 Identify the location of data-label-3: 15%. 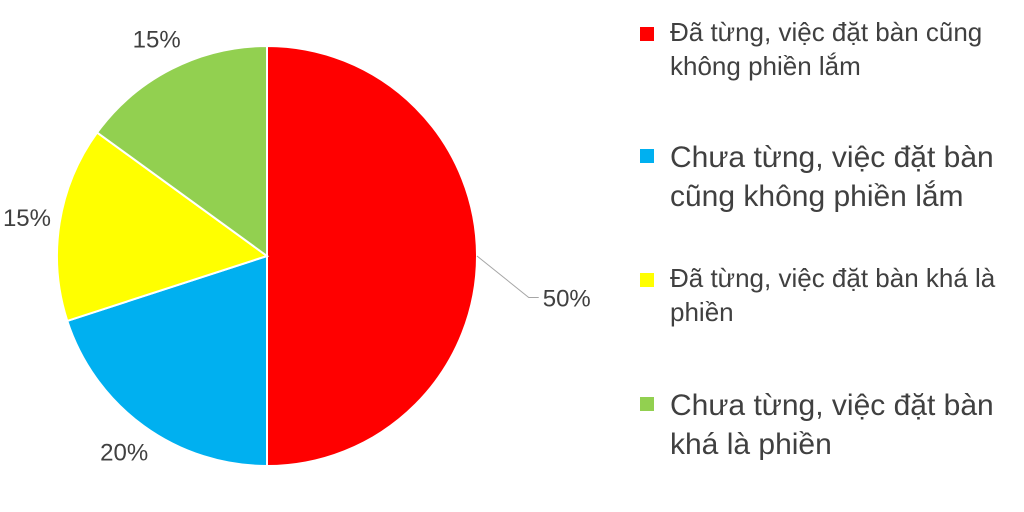
(27, 218).